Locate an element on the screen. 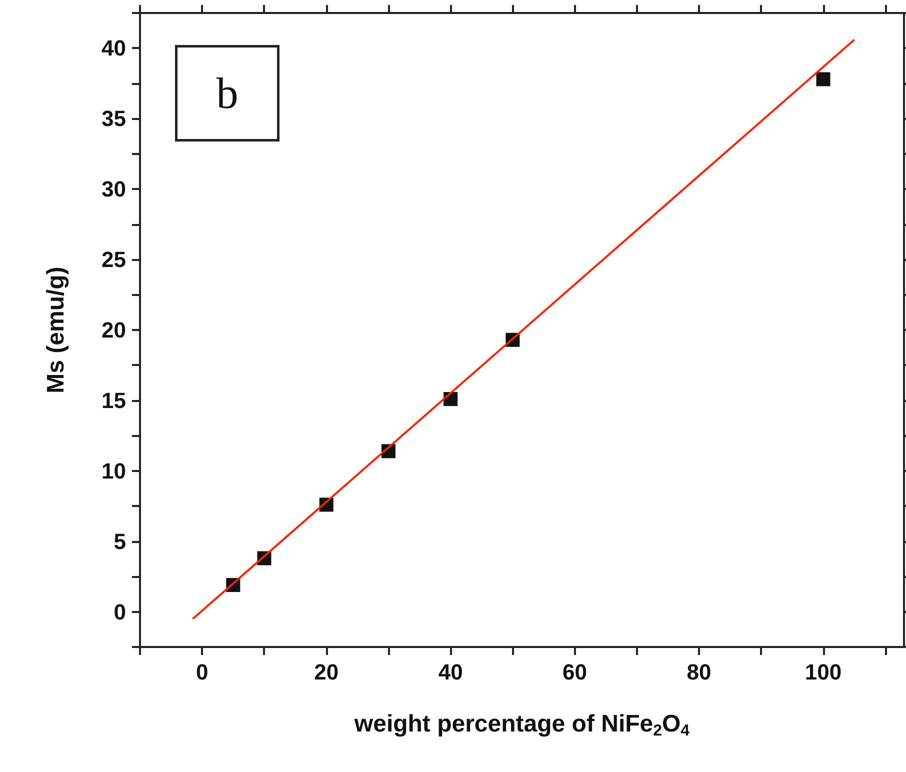 The image size is (906, 772). y-tick-label: 40 is located at coordinates (114, 48).